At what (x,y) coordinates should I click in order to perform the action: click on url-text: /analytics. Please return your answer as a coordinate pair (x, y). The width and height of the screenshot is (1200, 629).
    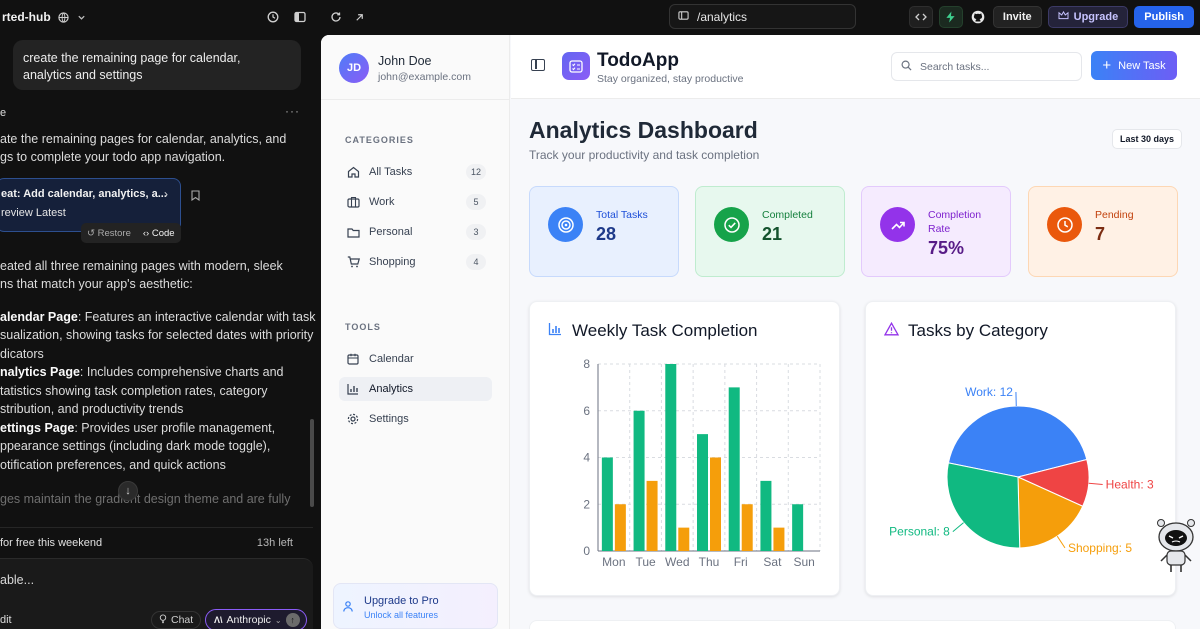
    Looking at the image, I should click on (722, 16).